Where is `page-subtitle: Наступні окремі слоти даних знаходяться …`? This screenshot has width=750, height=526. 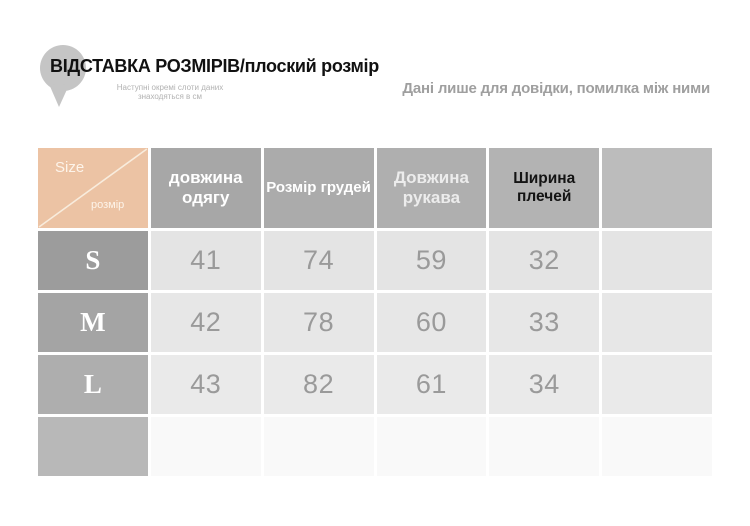
page-subtitle: Наступні окремі слоти даних знаходяться … is located at coordinates (170, 92).